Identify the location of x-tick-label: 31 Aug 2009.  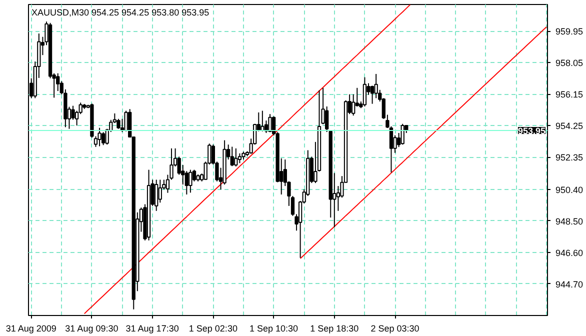
(31, 329).